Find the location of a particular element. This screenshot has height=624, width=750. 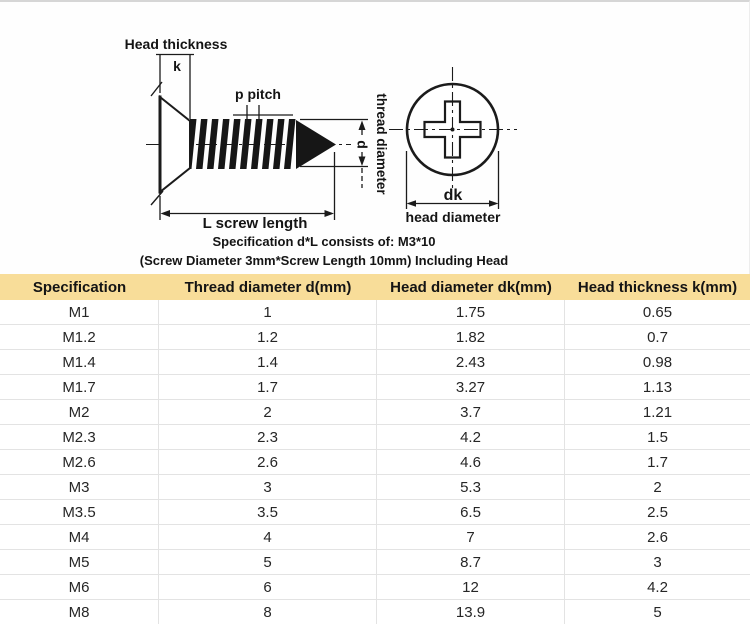

head-diameter-cell: 12 is located at coordinates (471, 587).